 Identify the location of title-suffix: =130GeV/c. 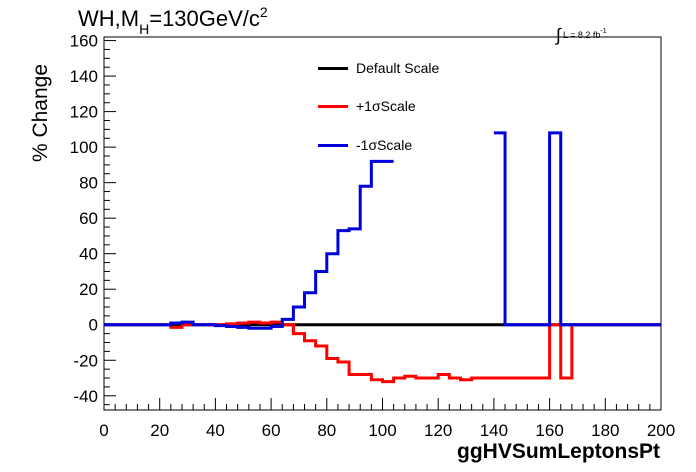
(204, 18).